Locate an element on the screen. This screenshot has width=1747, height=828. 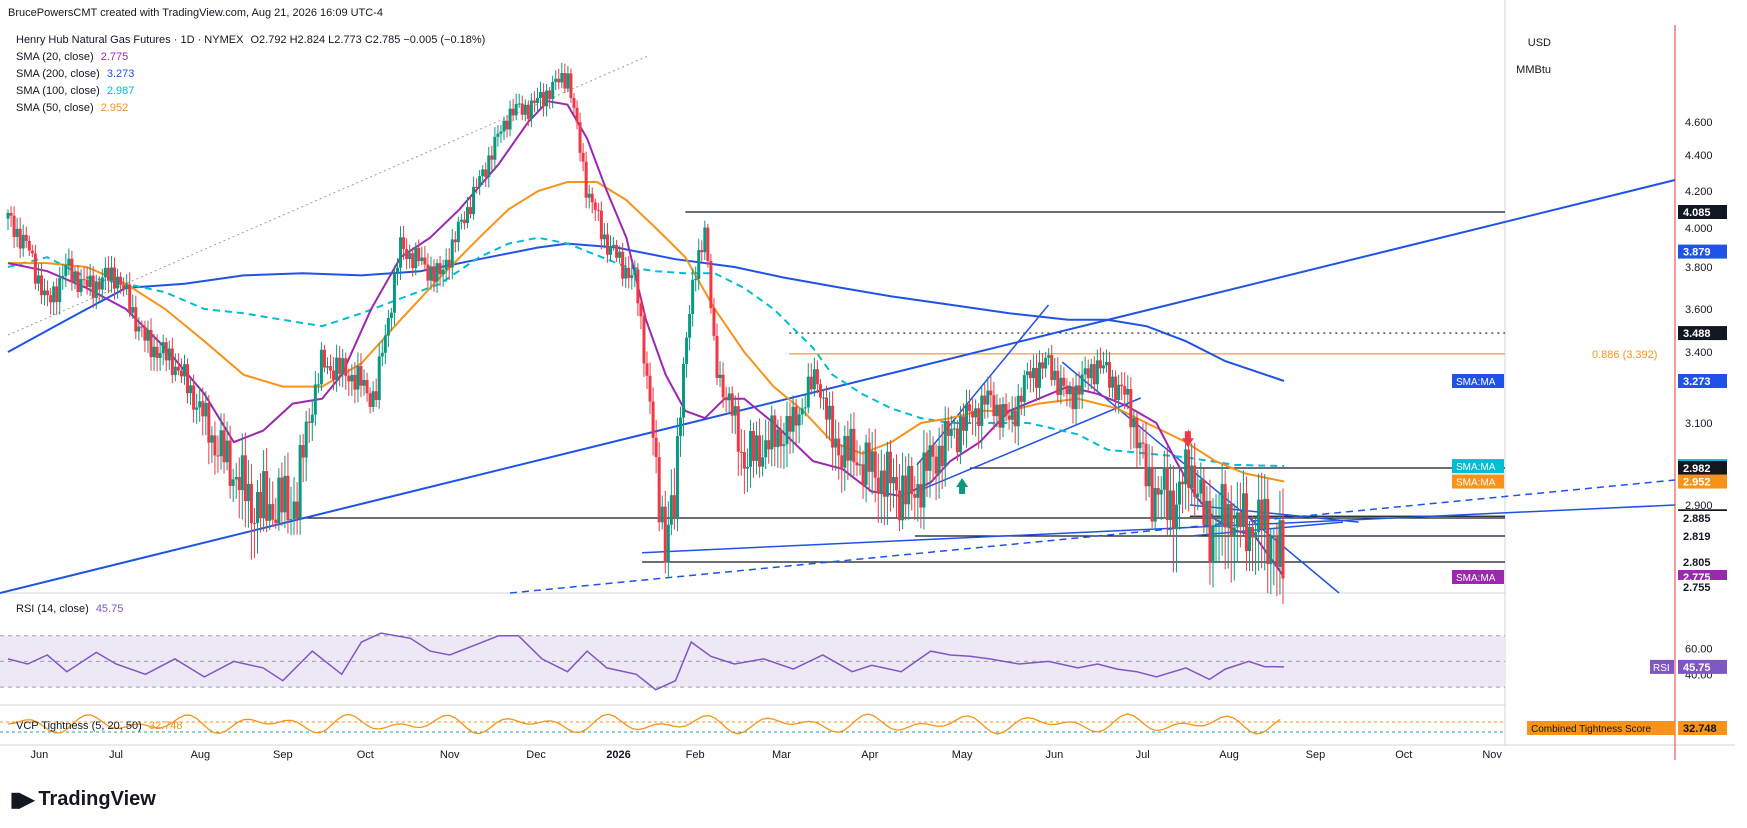
price-label-2.755: 2.755 is located at coordinates (1702, 587).